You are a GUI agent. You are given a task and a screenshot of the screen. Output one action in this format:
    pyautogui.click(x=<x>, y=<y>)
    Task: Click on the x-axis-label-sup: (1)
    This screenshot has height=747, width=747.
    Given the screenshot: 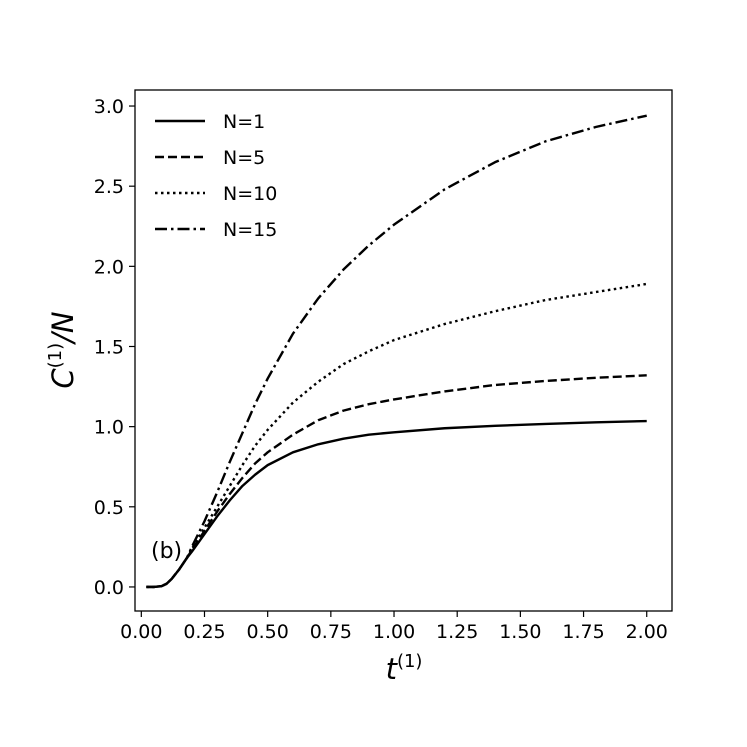 What is the action you would take?
    pyautogui.click(x=410, y=661)
    